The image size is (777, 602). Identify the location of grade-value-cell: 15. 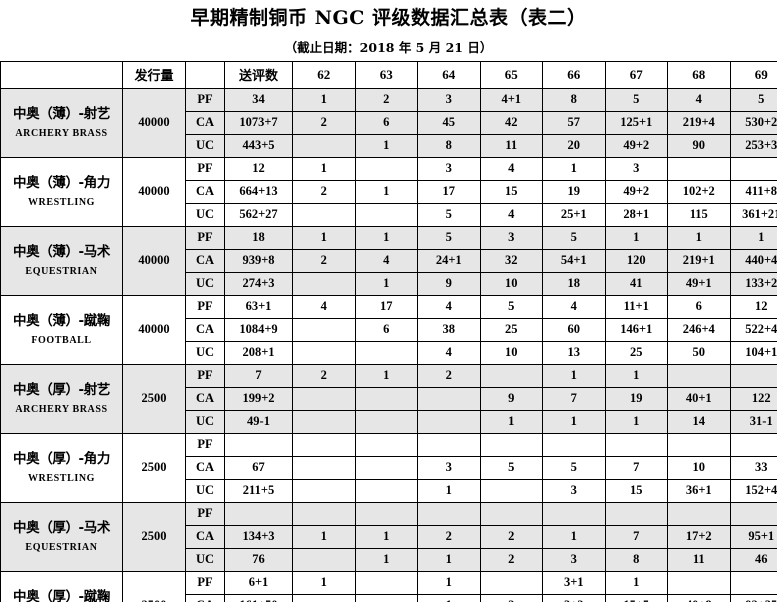
(636, 490).